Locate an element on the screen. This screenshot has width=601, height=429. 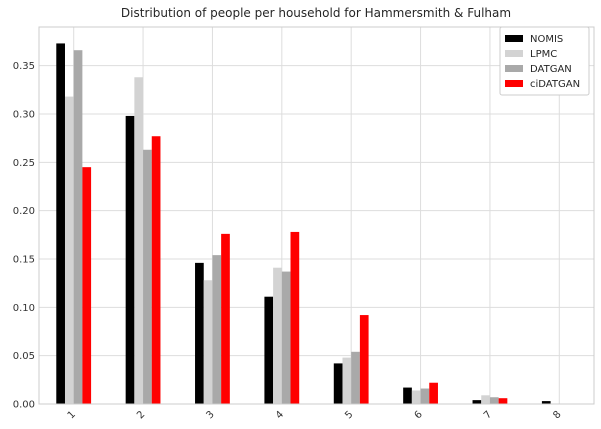
legend-swatch-nomis is located at coordinates (514, 38).